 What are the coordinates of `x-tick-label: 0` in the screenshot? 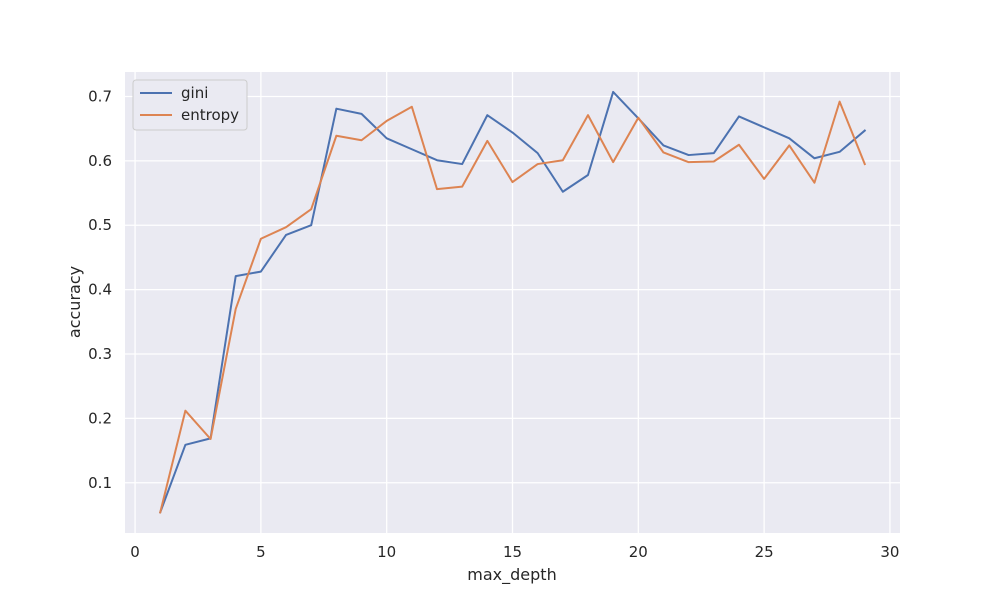 It's located at (135, 552).